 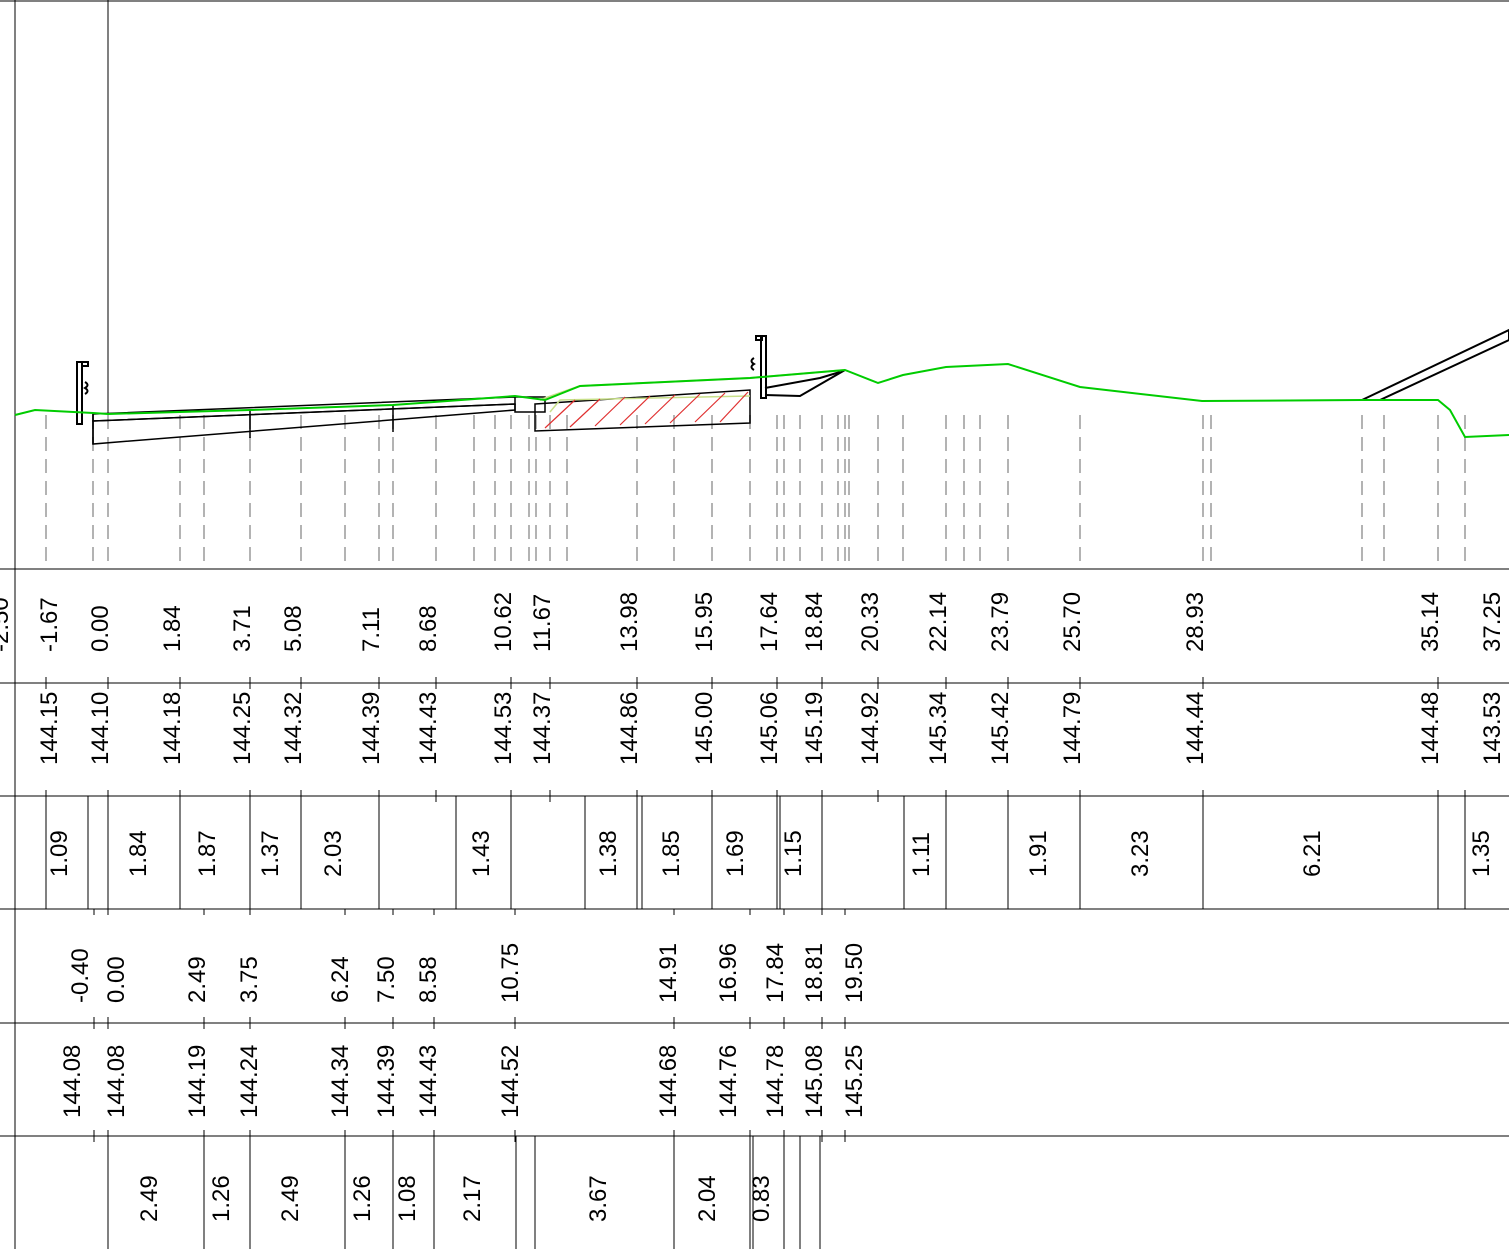 What do you see at coordinates (49, 624) in the screenshot?
I see `station-label: -1.67` at bounding box center [49, 624].